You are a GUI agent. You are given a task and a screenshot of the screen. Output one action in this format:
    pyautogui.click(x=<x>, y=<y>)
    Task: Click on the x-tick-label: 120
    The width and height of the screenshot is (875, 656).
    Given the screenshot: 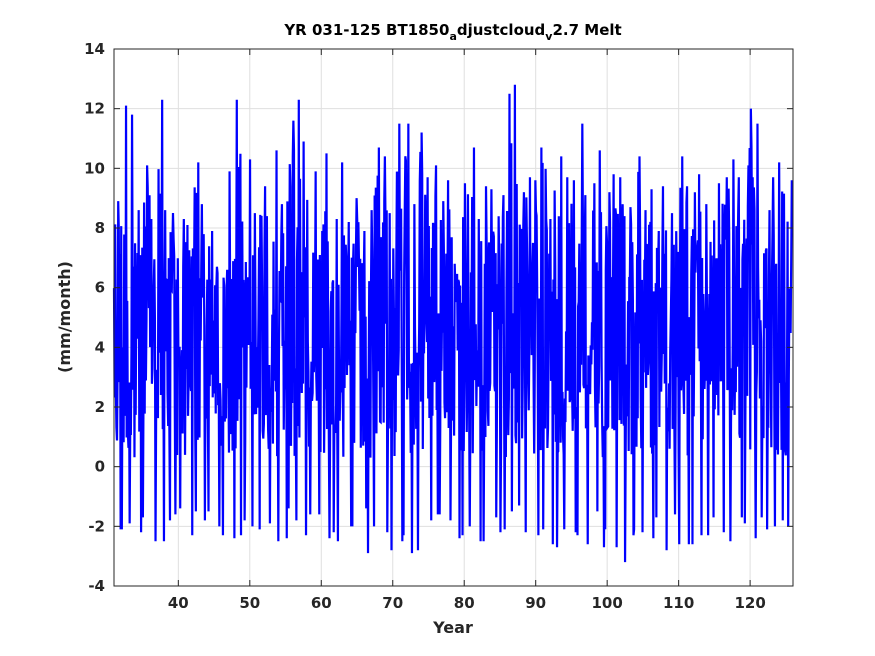 What is the action you would take?
    pyautogui.click(x=749, y=603)
    